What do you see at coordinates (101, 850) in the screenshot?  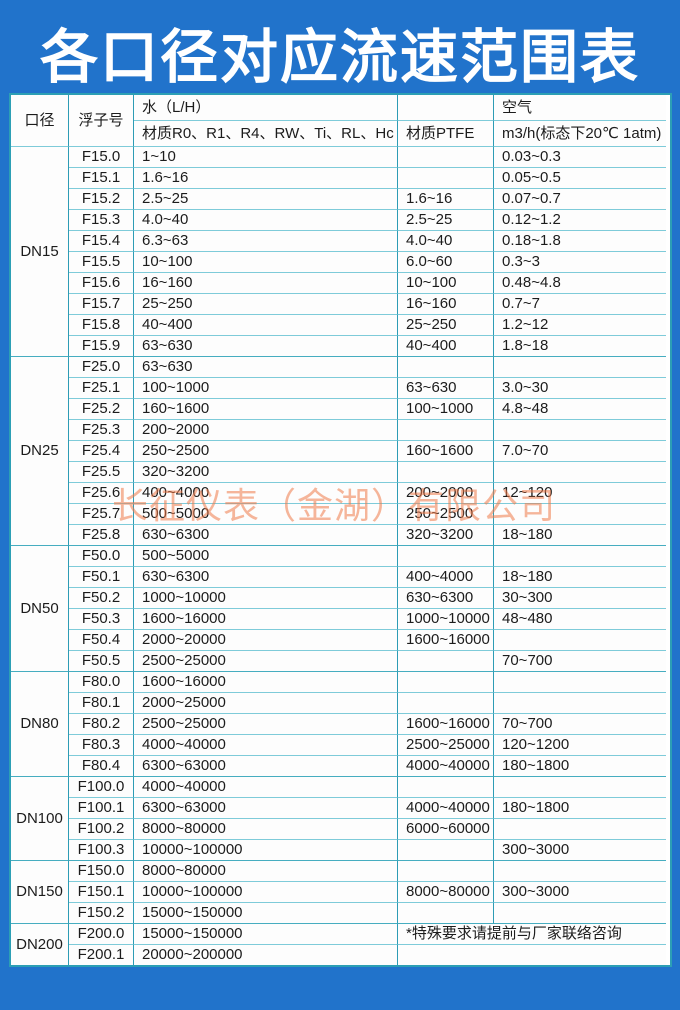 I see `cell-float: F100.3` at bounding box center [101, 850].